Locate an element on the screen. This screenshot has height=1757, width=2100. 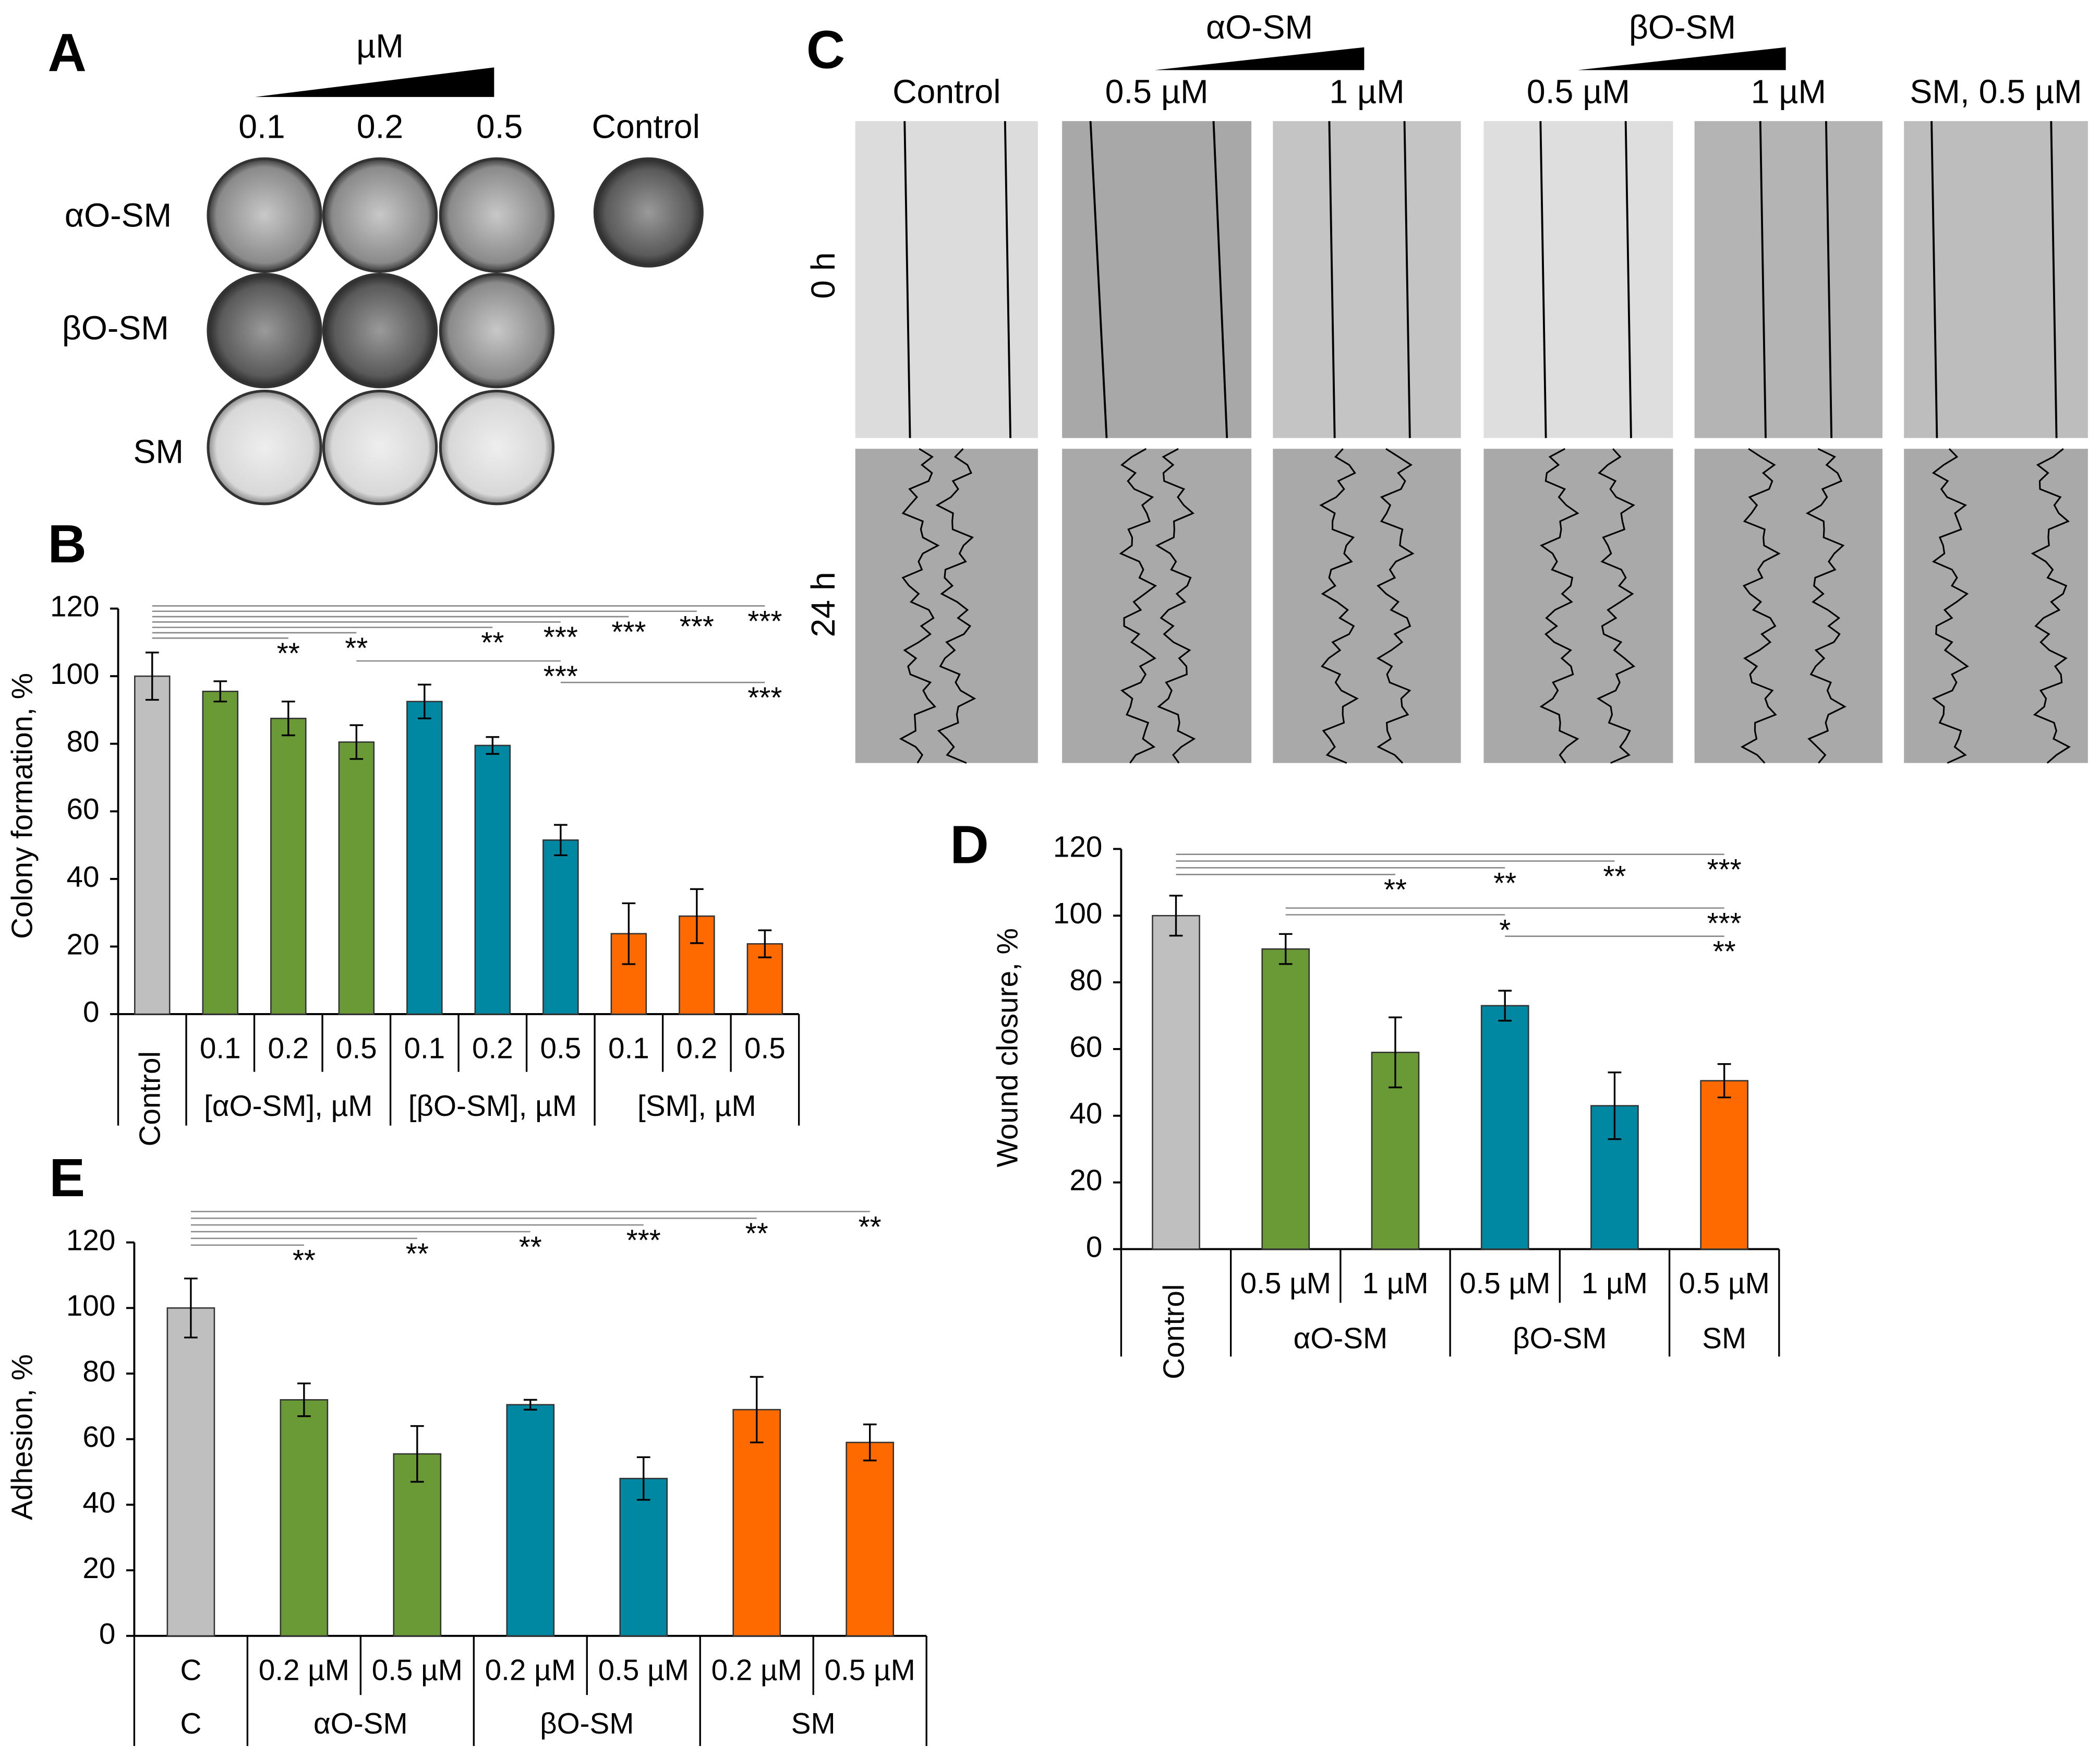
x-tick-label: 0.2 is located at coordinates (697, 1048).